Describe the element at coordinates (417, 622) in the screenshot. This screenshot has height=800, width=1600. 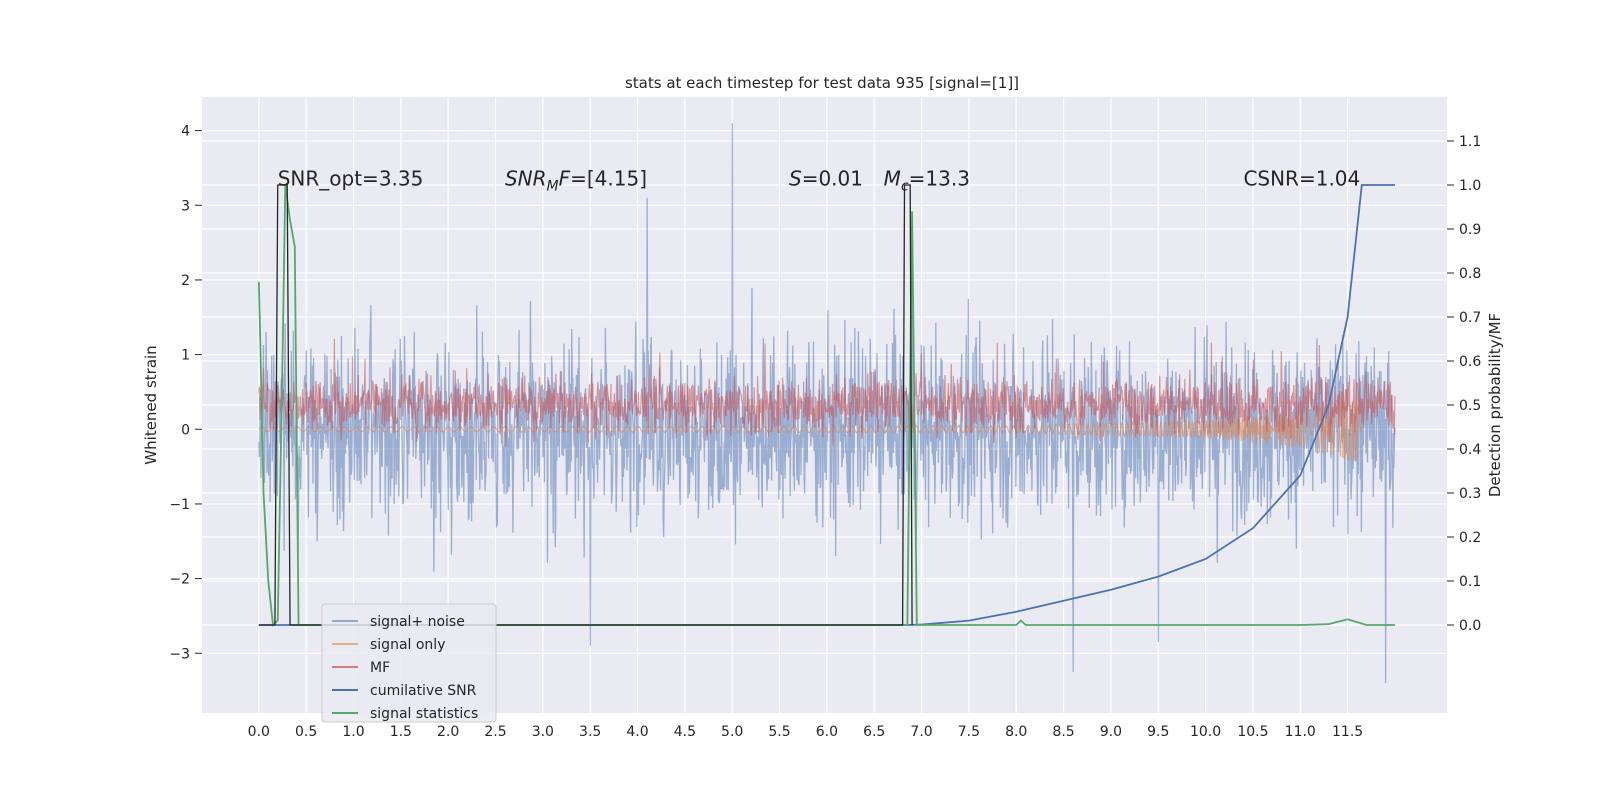
I see `legend-label: signal+ noise` at that location.